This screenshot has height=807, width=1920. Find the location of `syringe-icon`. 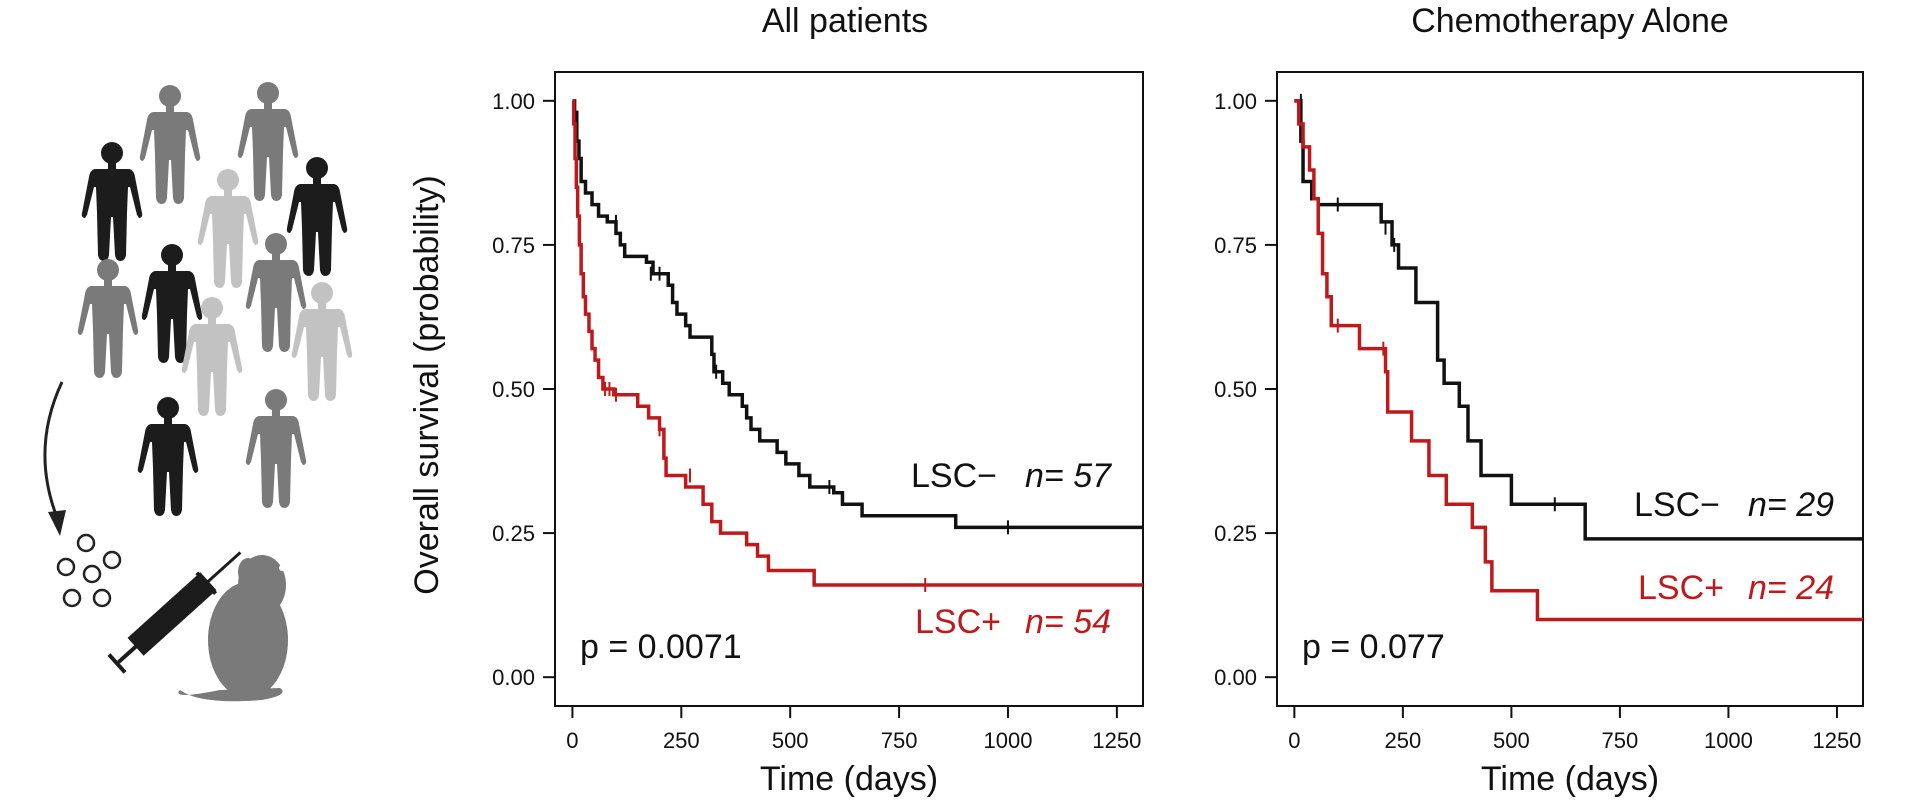

syringe-icon is located at coordinates (174, 612).